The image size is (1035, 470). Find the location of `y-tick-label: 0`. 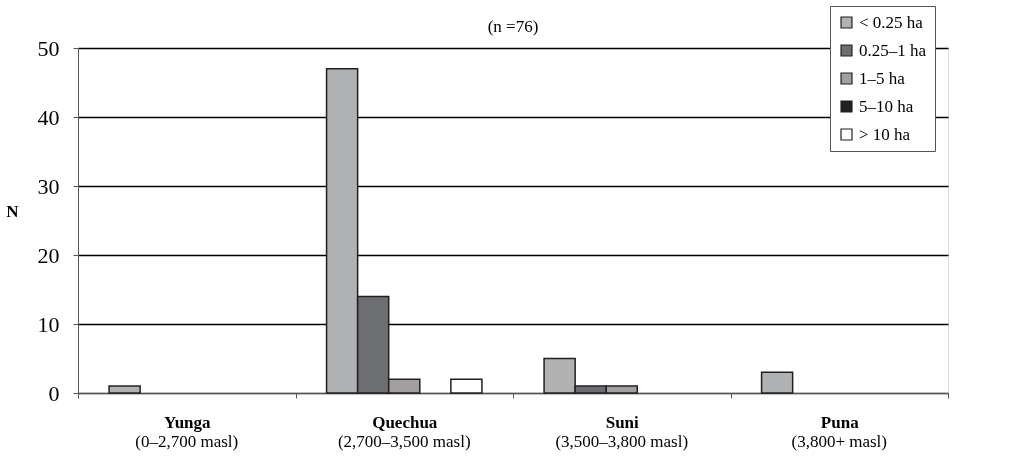

y-tick-label: 0 is located at coordinates (54, 393).